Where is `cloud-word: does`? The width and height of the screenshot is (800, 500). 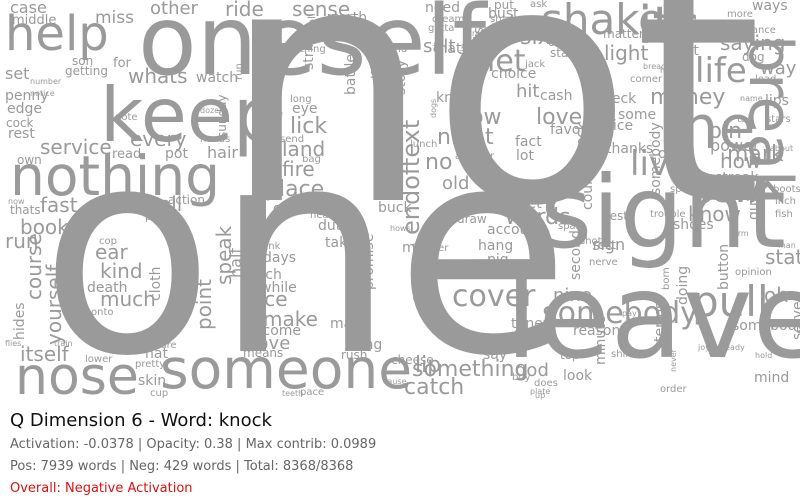
cloud-word: does is located at coordinates (546, 383).